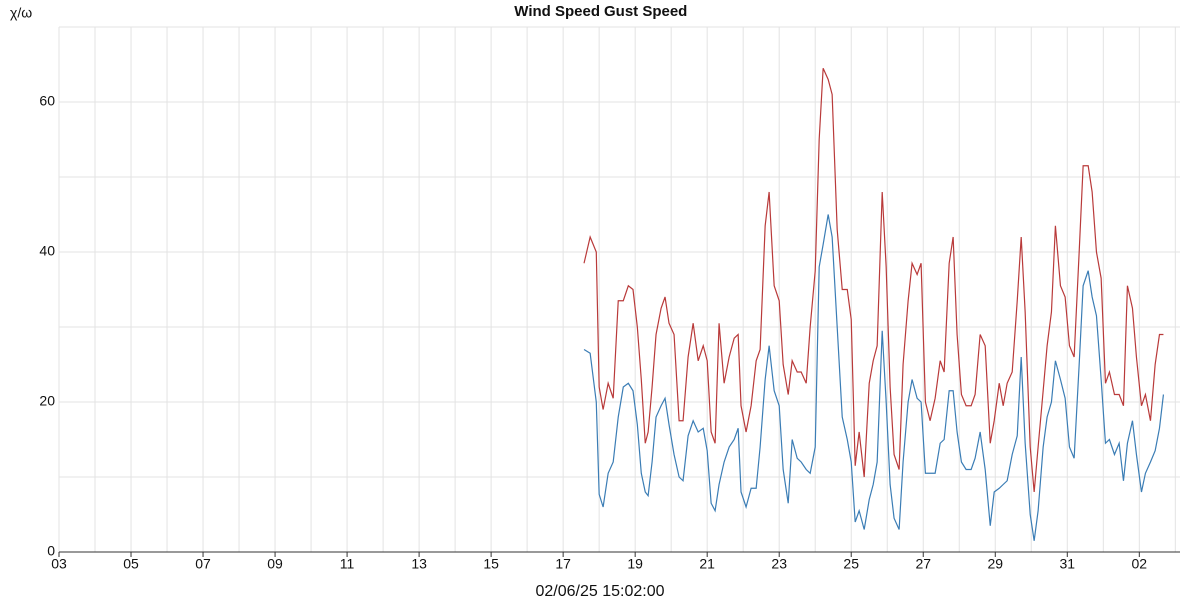 The height and width of the screenshot is (600, 1200). Describe the element at coordinates (599, 591) in the screenshot. I see `x-axis-label: 02/06/25 15:02:00` at that location.